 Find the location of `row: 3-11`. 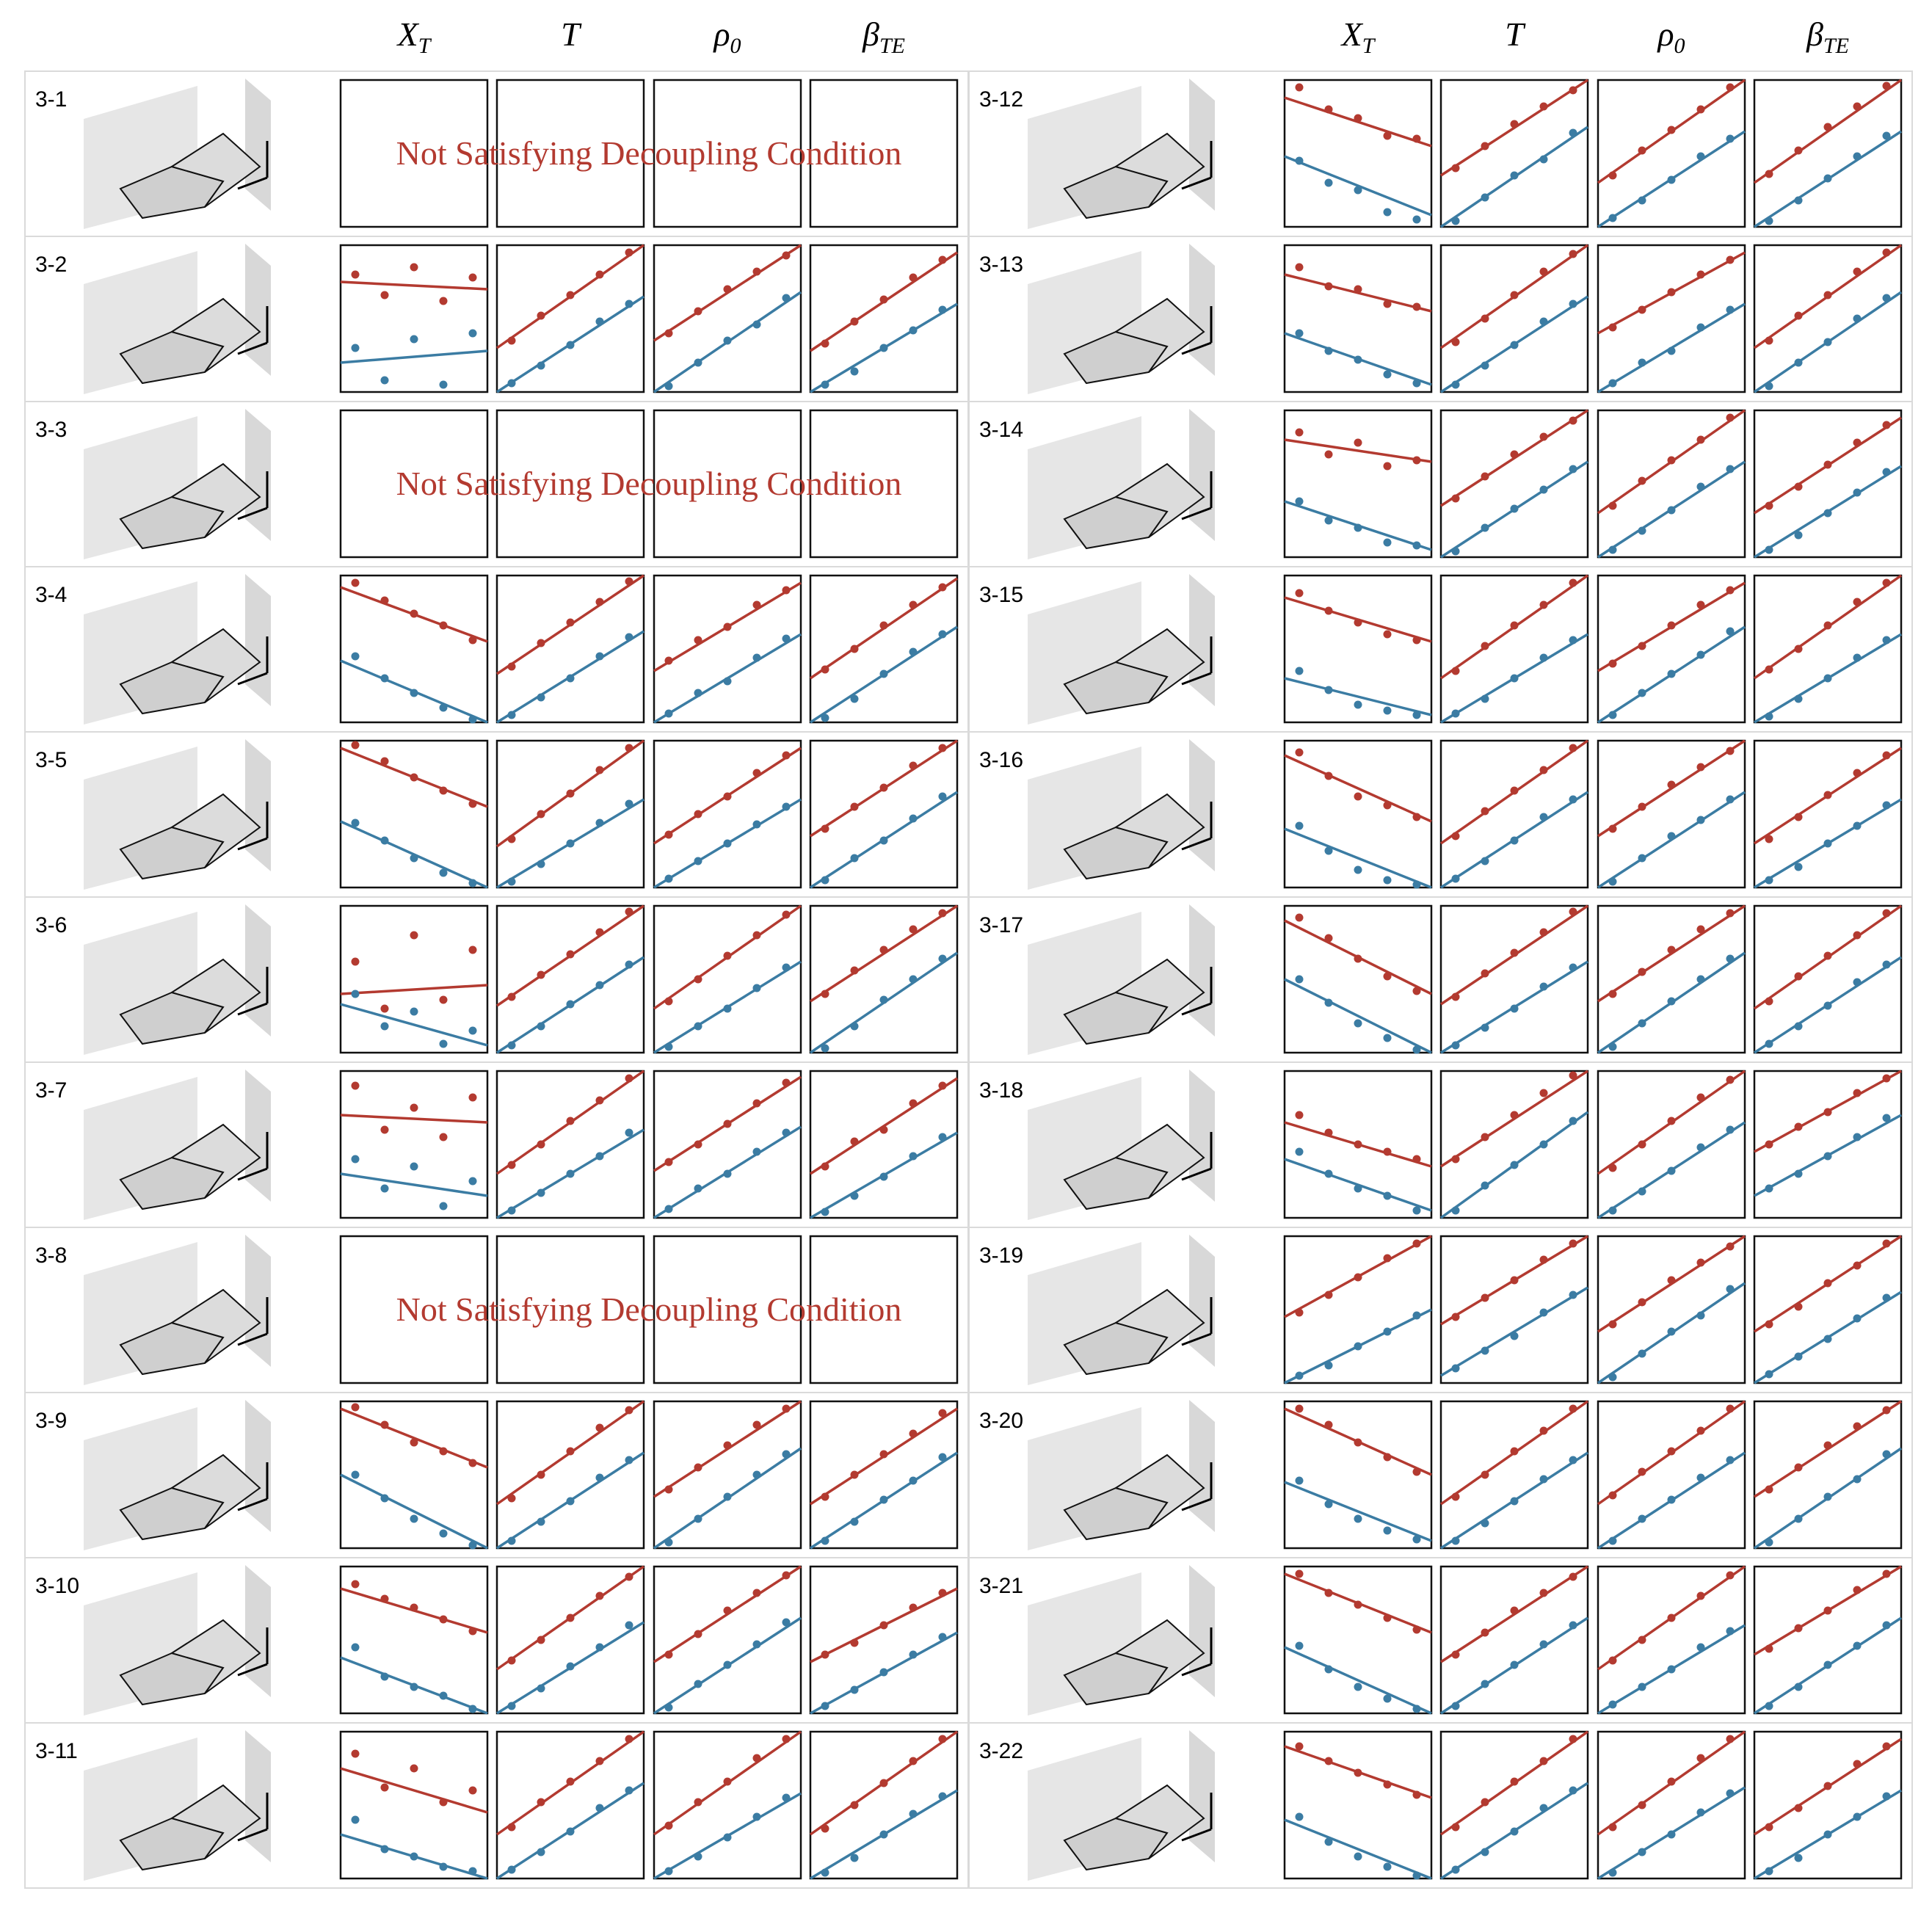

row: 3-11 is located at coordinates (497, 1805).